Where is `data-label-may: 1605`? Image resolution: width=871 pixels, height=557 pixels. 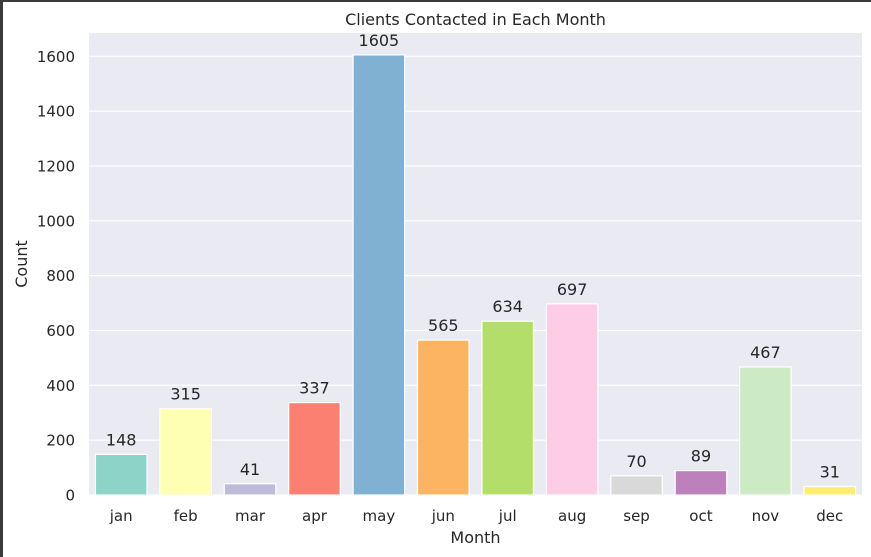 data-label-may: 1605 is located at coordinates (379, 40).